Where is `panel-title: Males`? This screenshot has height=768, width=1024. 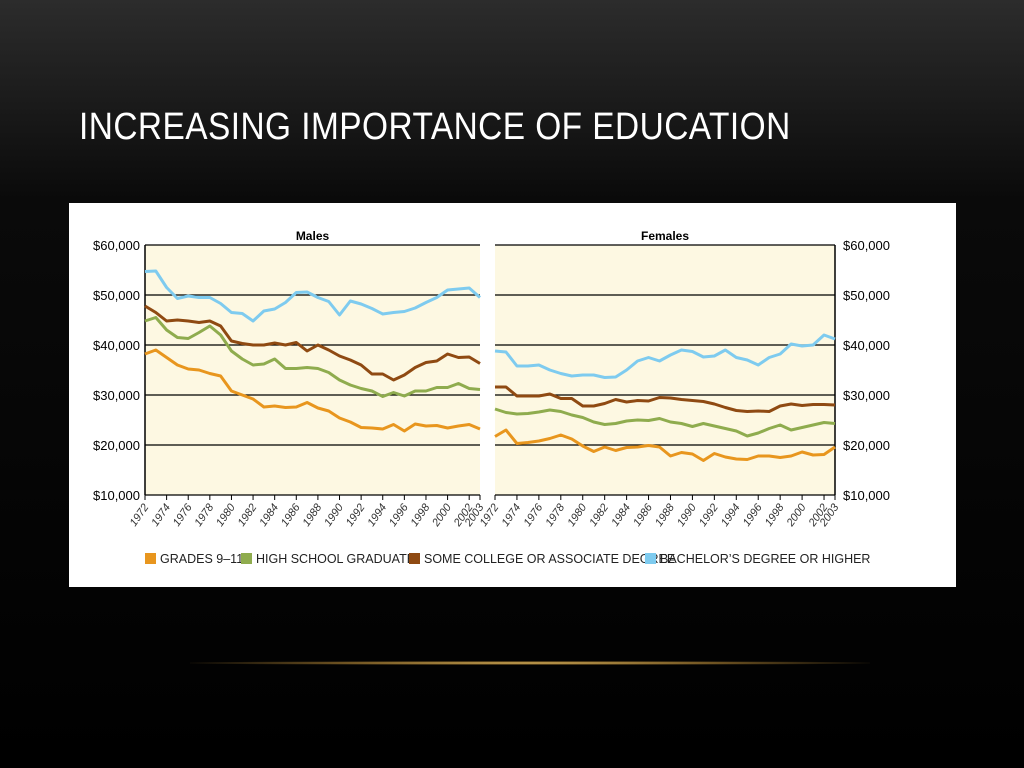 panel-title: Males is located at coordinates (313, 236).